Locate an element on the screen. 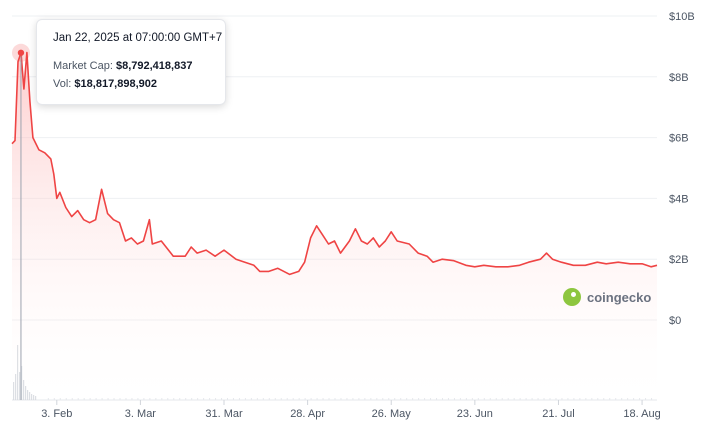  tooltip-date: Jan 22, 2025 at 07:00:00 GMT+7 is located at coordinates (138, 38).